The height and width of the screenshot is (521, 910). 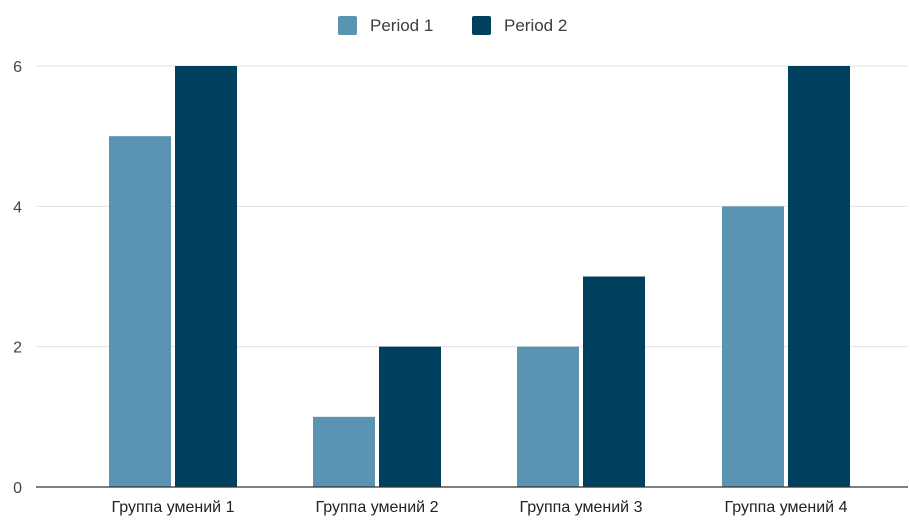 What do you see at coordinates (786, 507) in the screenshot?
I see `x-category-label-4: Группа умений 4` at bounding box center [786, 507].